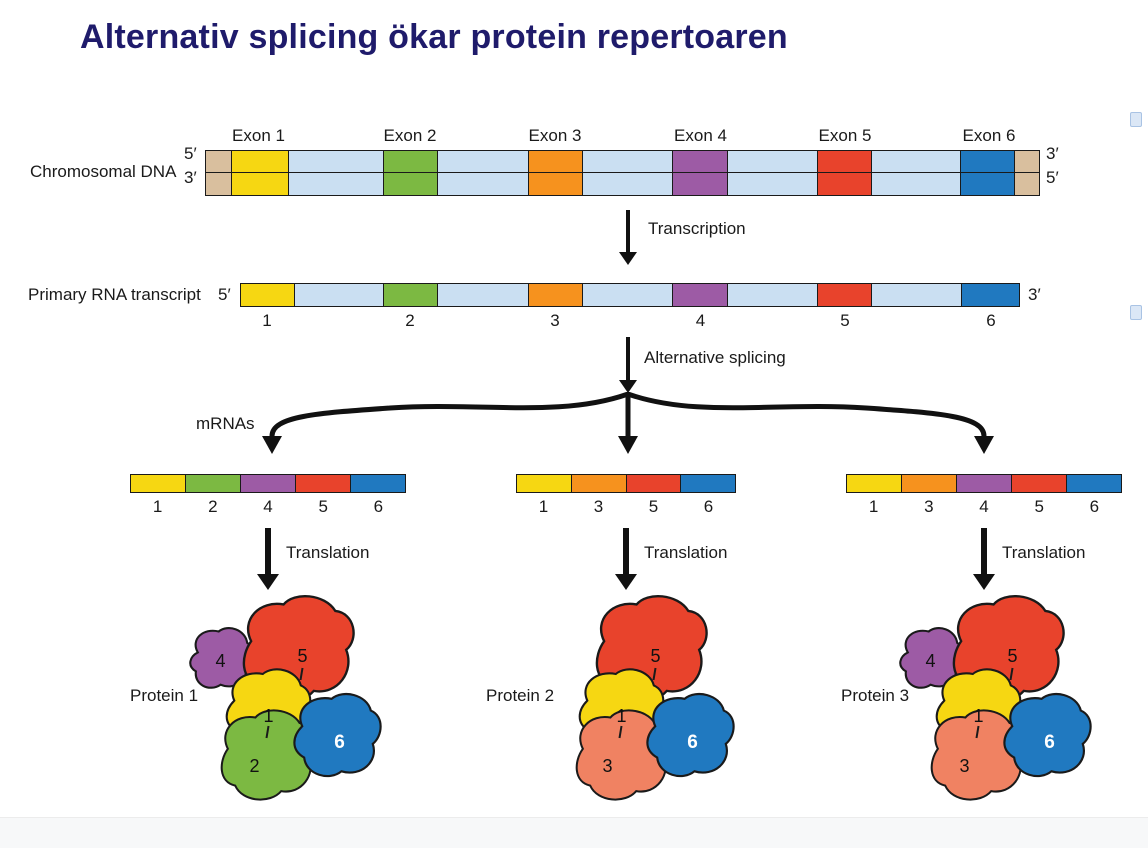  I want to click on dna-right-5prime: 5′, so click(1052, 177).